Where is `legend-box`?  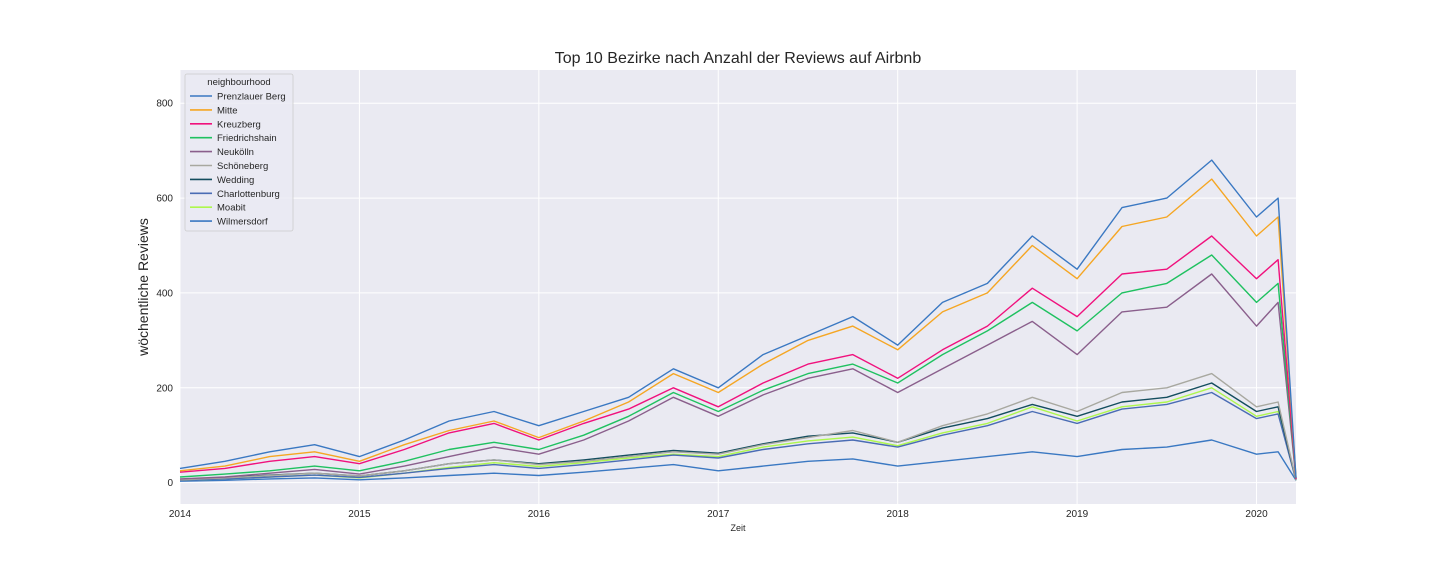 legend-box is located at coordinates (239, 152).